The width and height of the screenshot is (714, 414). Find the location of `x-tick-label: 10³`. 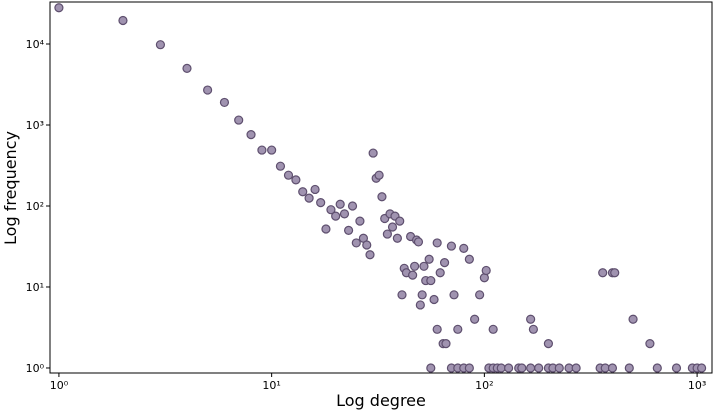

x-tick-label: 10³ is located at coordinates (697, 385).